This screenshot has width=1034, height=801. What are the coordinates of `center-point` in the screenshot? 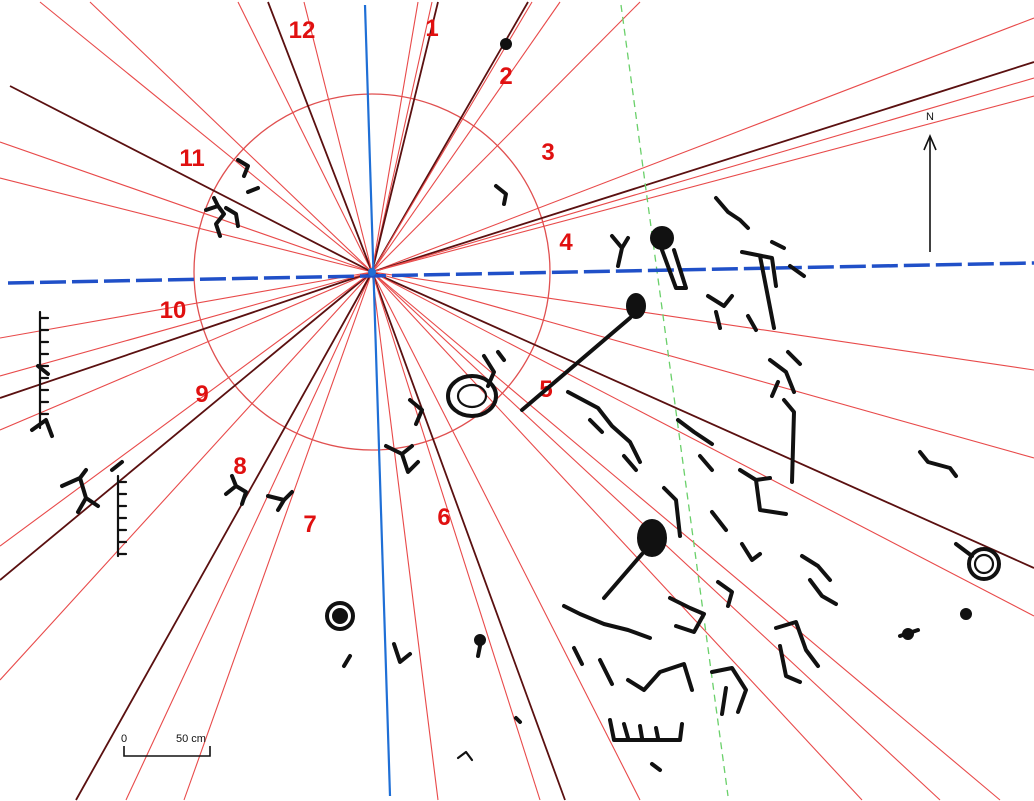 It's located at (372, 272).